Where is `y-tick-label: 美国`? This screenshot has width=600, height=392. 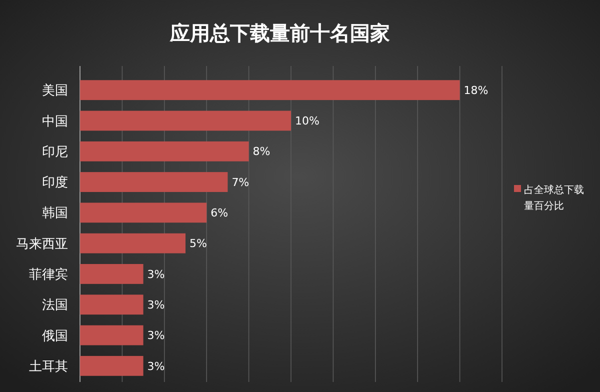 y-tick-label: 美国 is located at coordinates (55, 90).